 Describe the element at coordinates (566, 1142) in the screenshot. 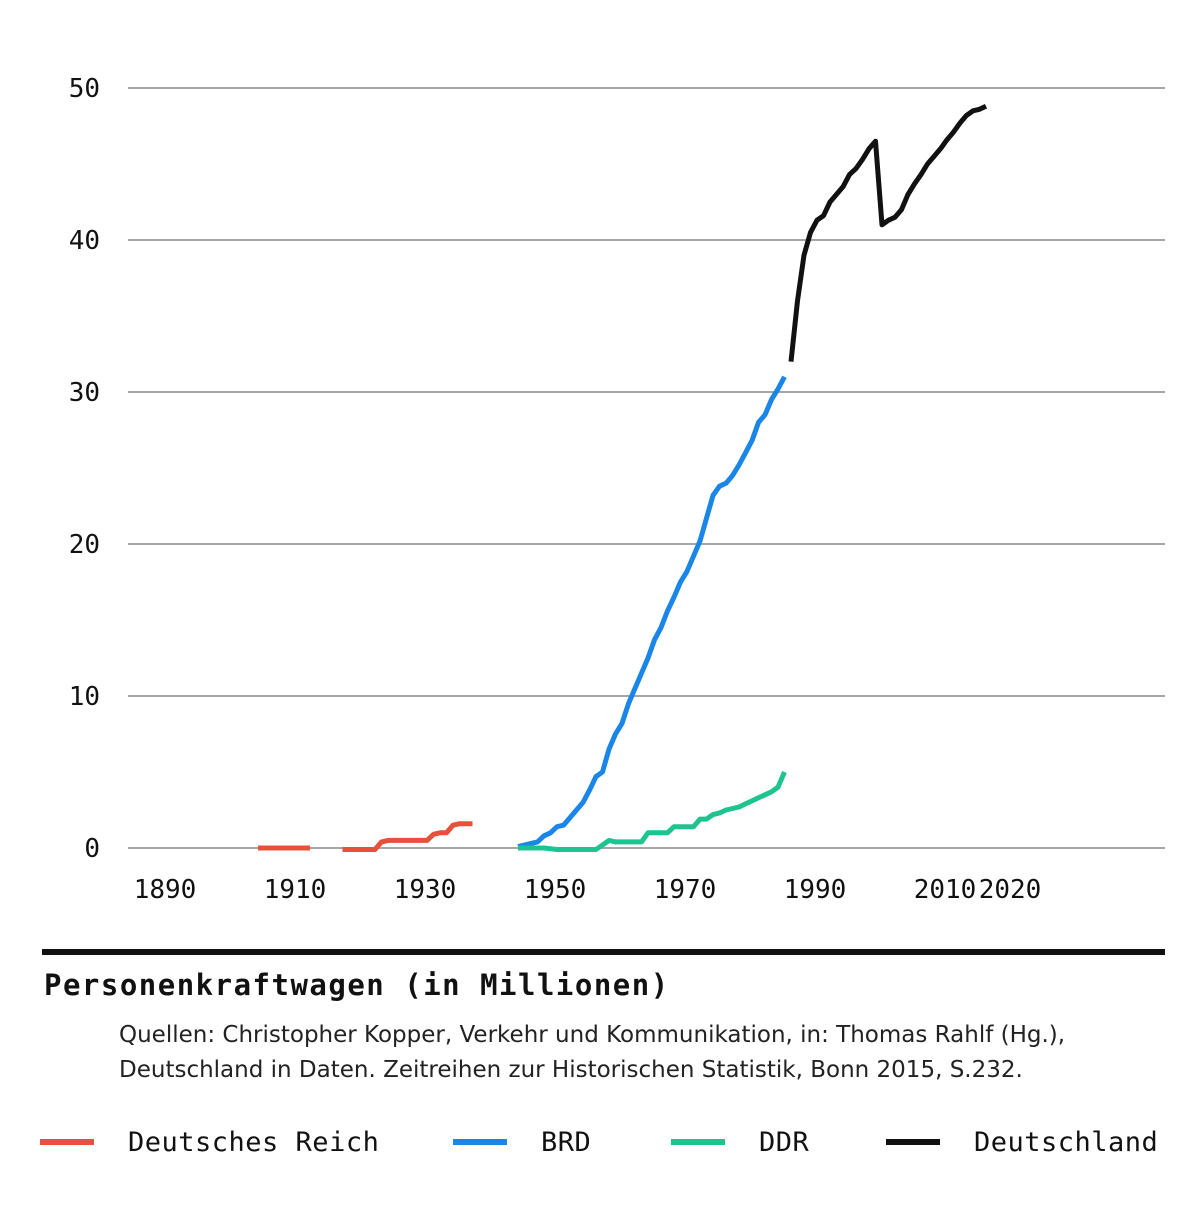

I see `legend-label: BRD` at that location.